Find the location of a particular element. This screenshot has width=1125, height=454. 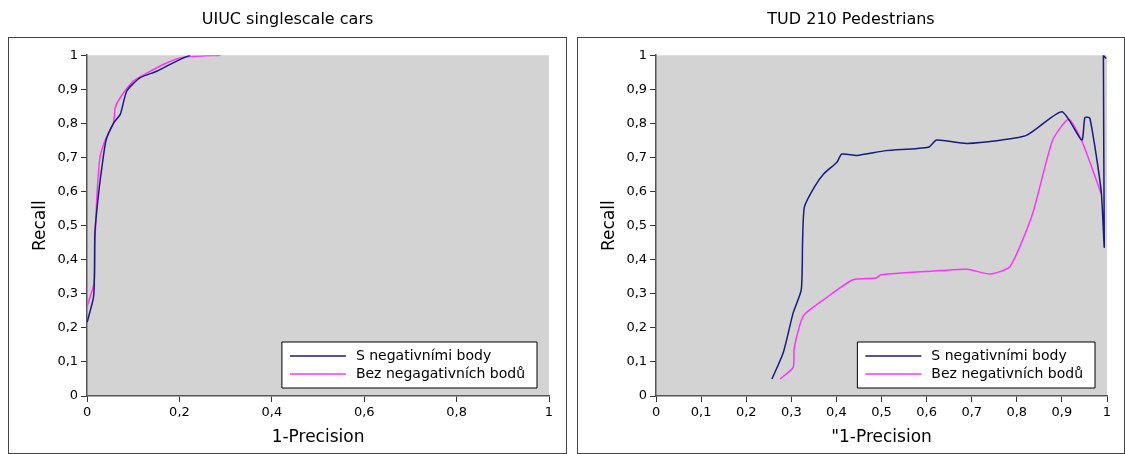

x-tick-label: 0,7 is located at coordinates (972, 412).